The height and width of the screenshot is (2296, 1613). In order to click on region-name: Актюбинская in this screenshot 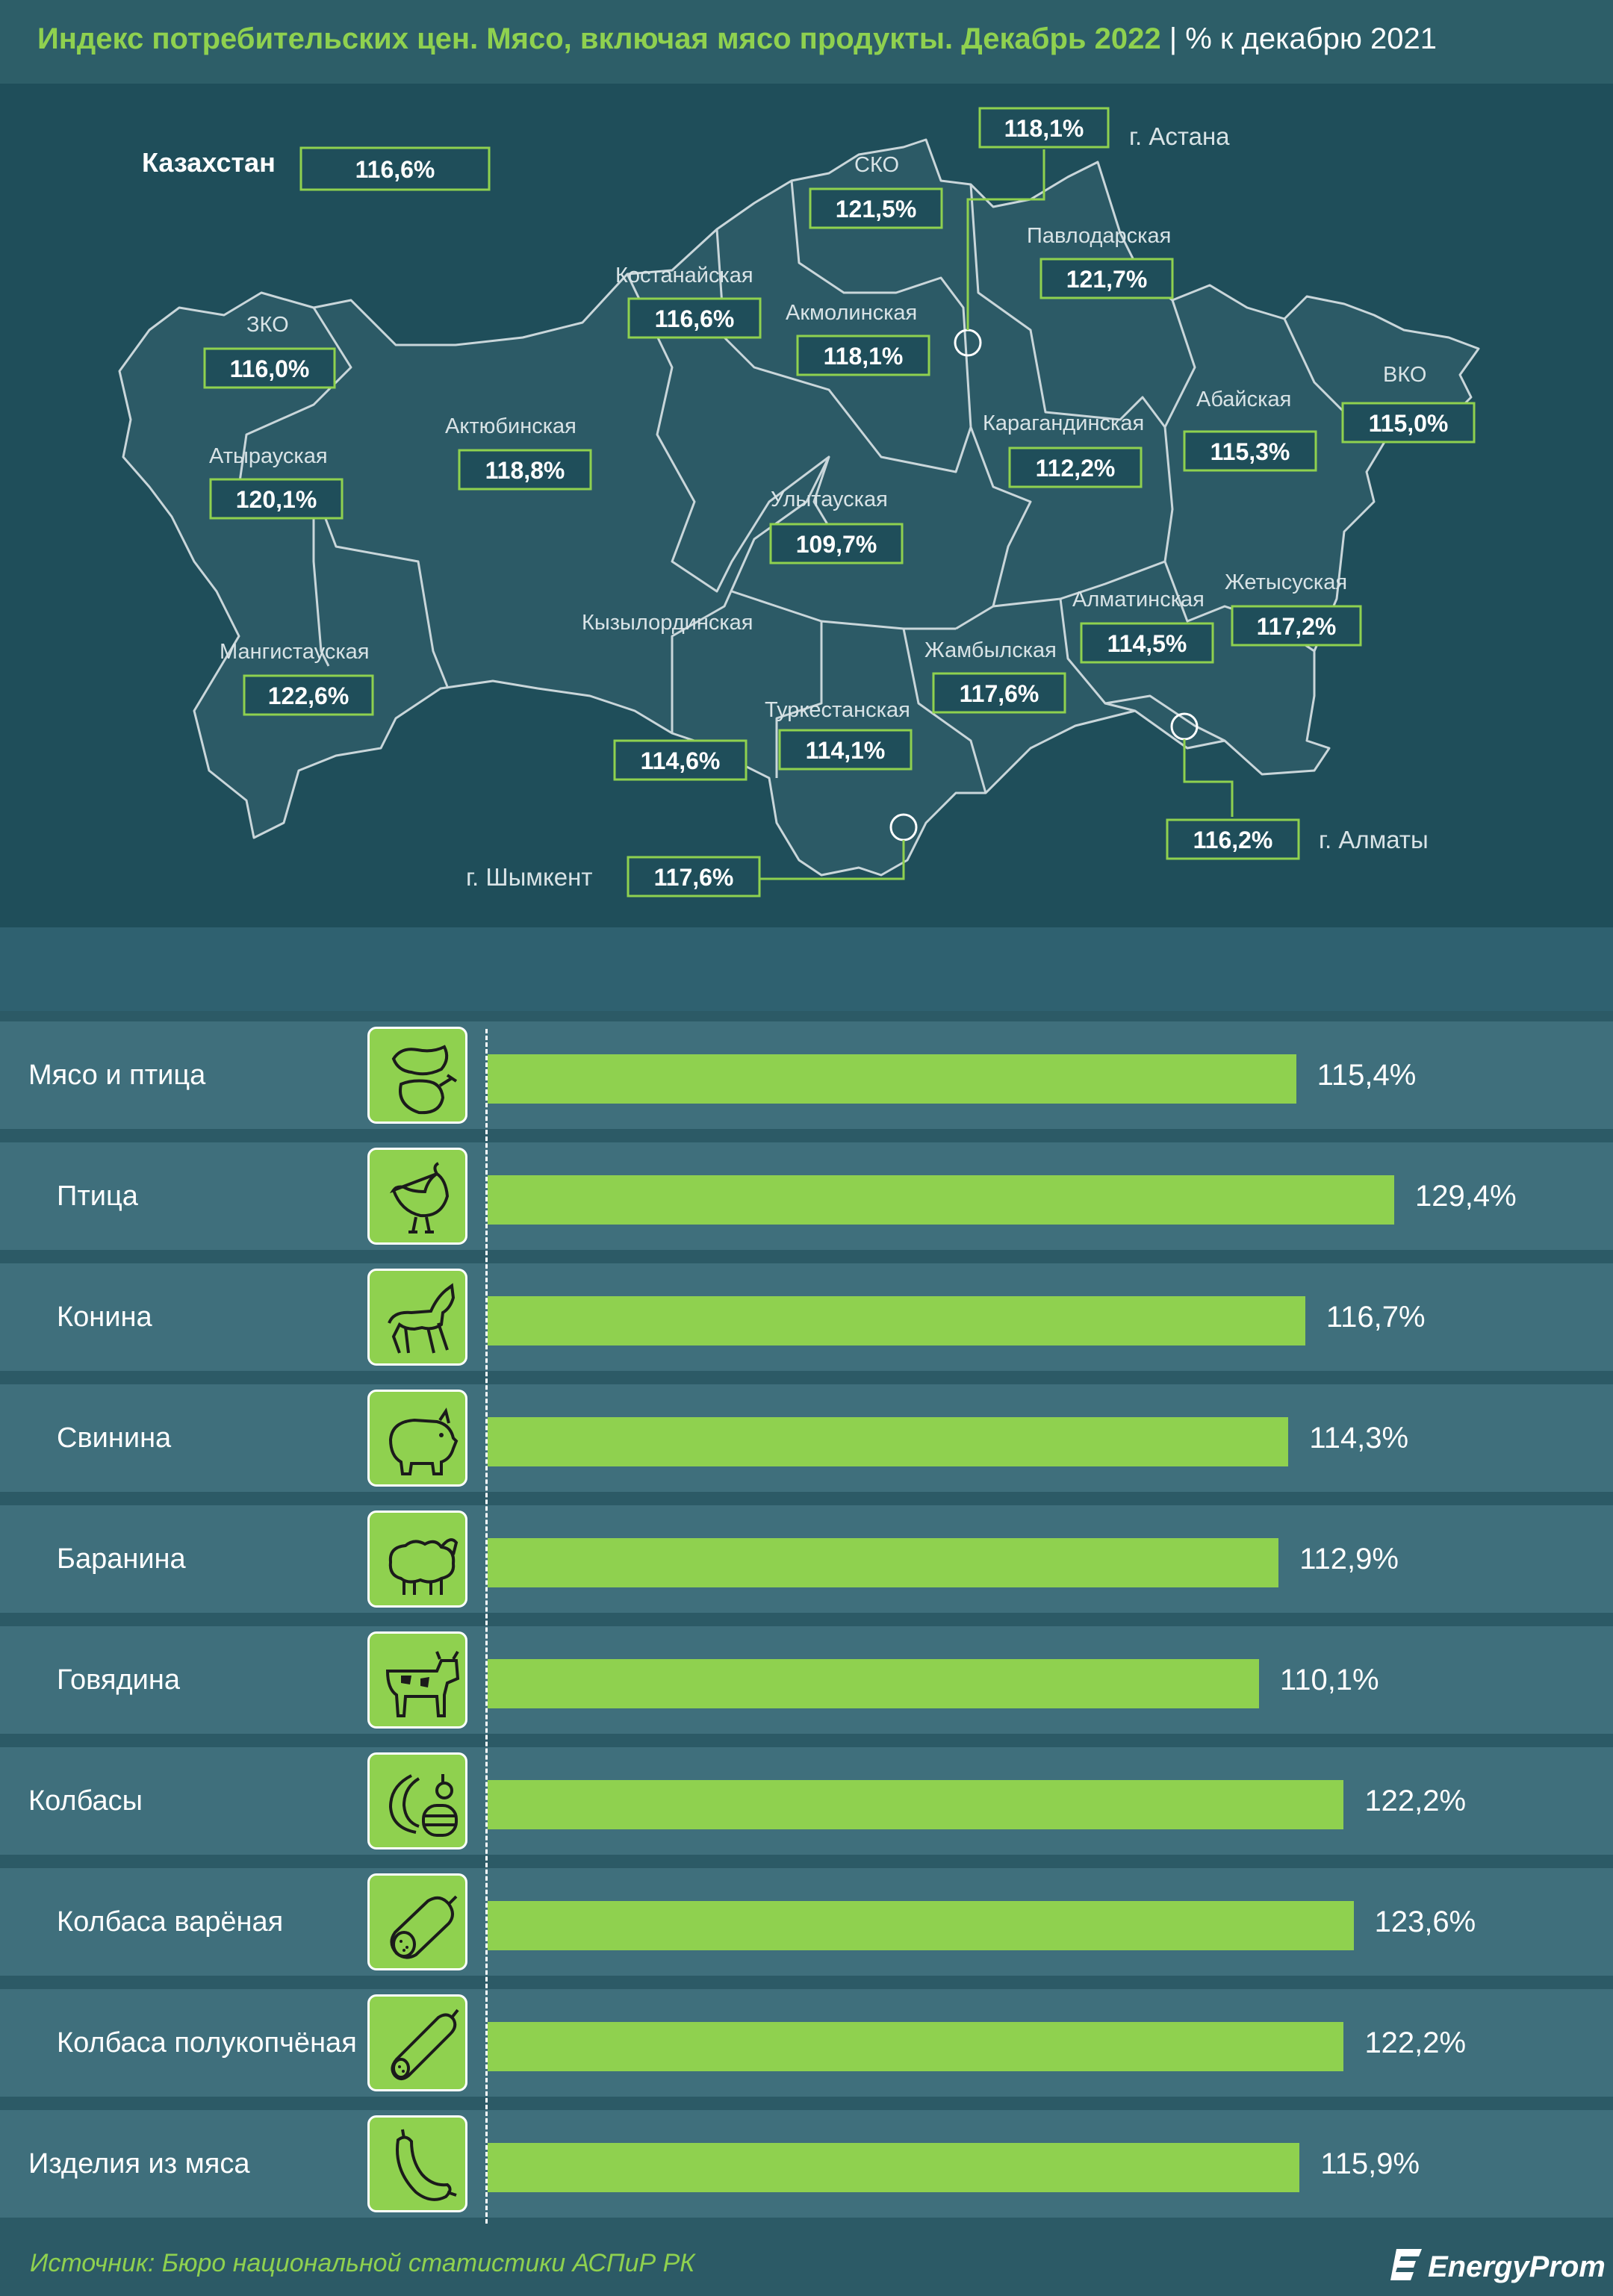, I will do `click(510, 426)`.